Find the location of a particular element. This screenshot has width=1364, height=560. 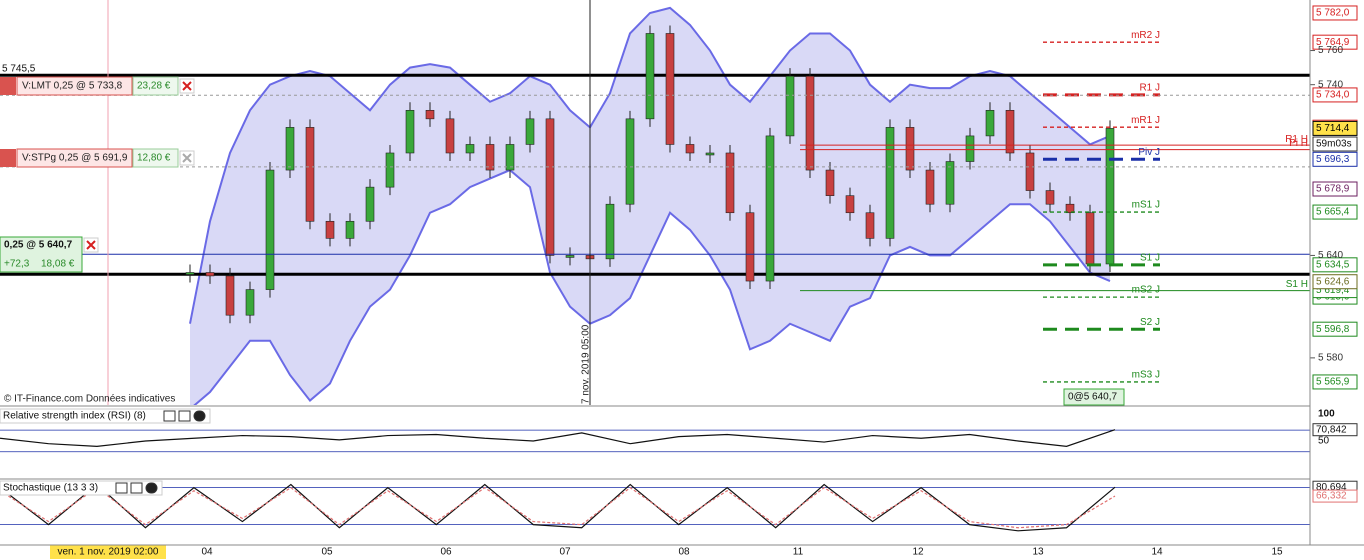

level-name: Piv J is located at coordinates (1149, 152).